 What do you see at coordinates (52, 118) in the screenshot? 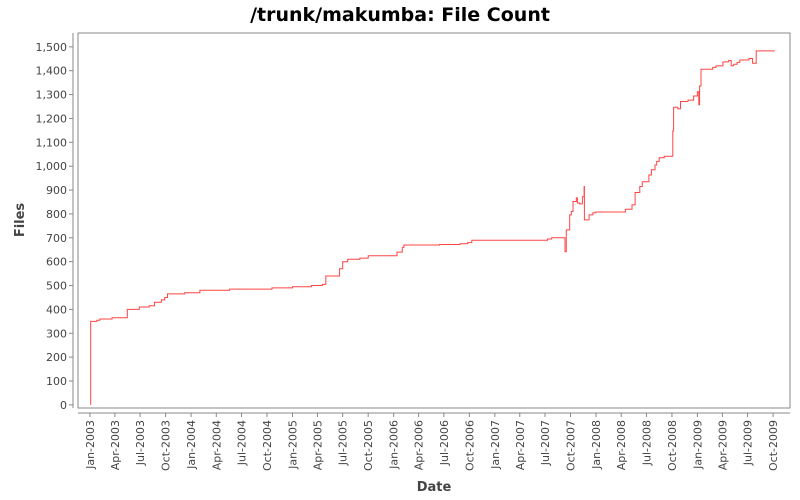
I see `y-tick-label: 1,200` at bounding box center [52, 118].